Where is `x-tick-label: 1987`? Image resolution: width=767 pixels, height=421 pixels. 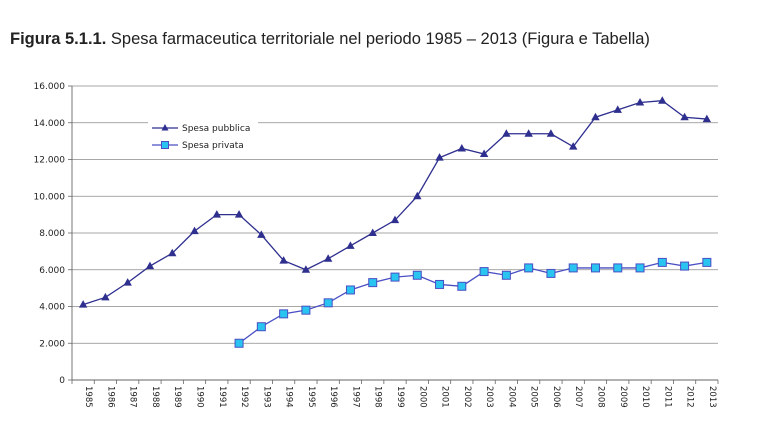 x-tick-label: 1987 is located at coordinates (133, 397).